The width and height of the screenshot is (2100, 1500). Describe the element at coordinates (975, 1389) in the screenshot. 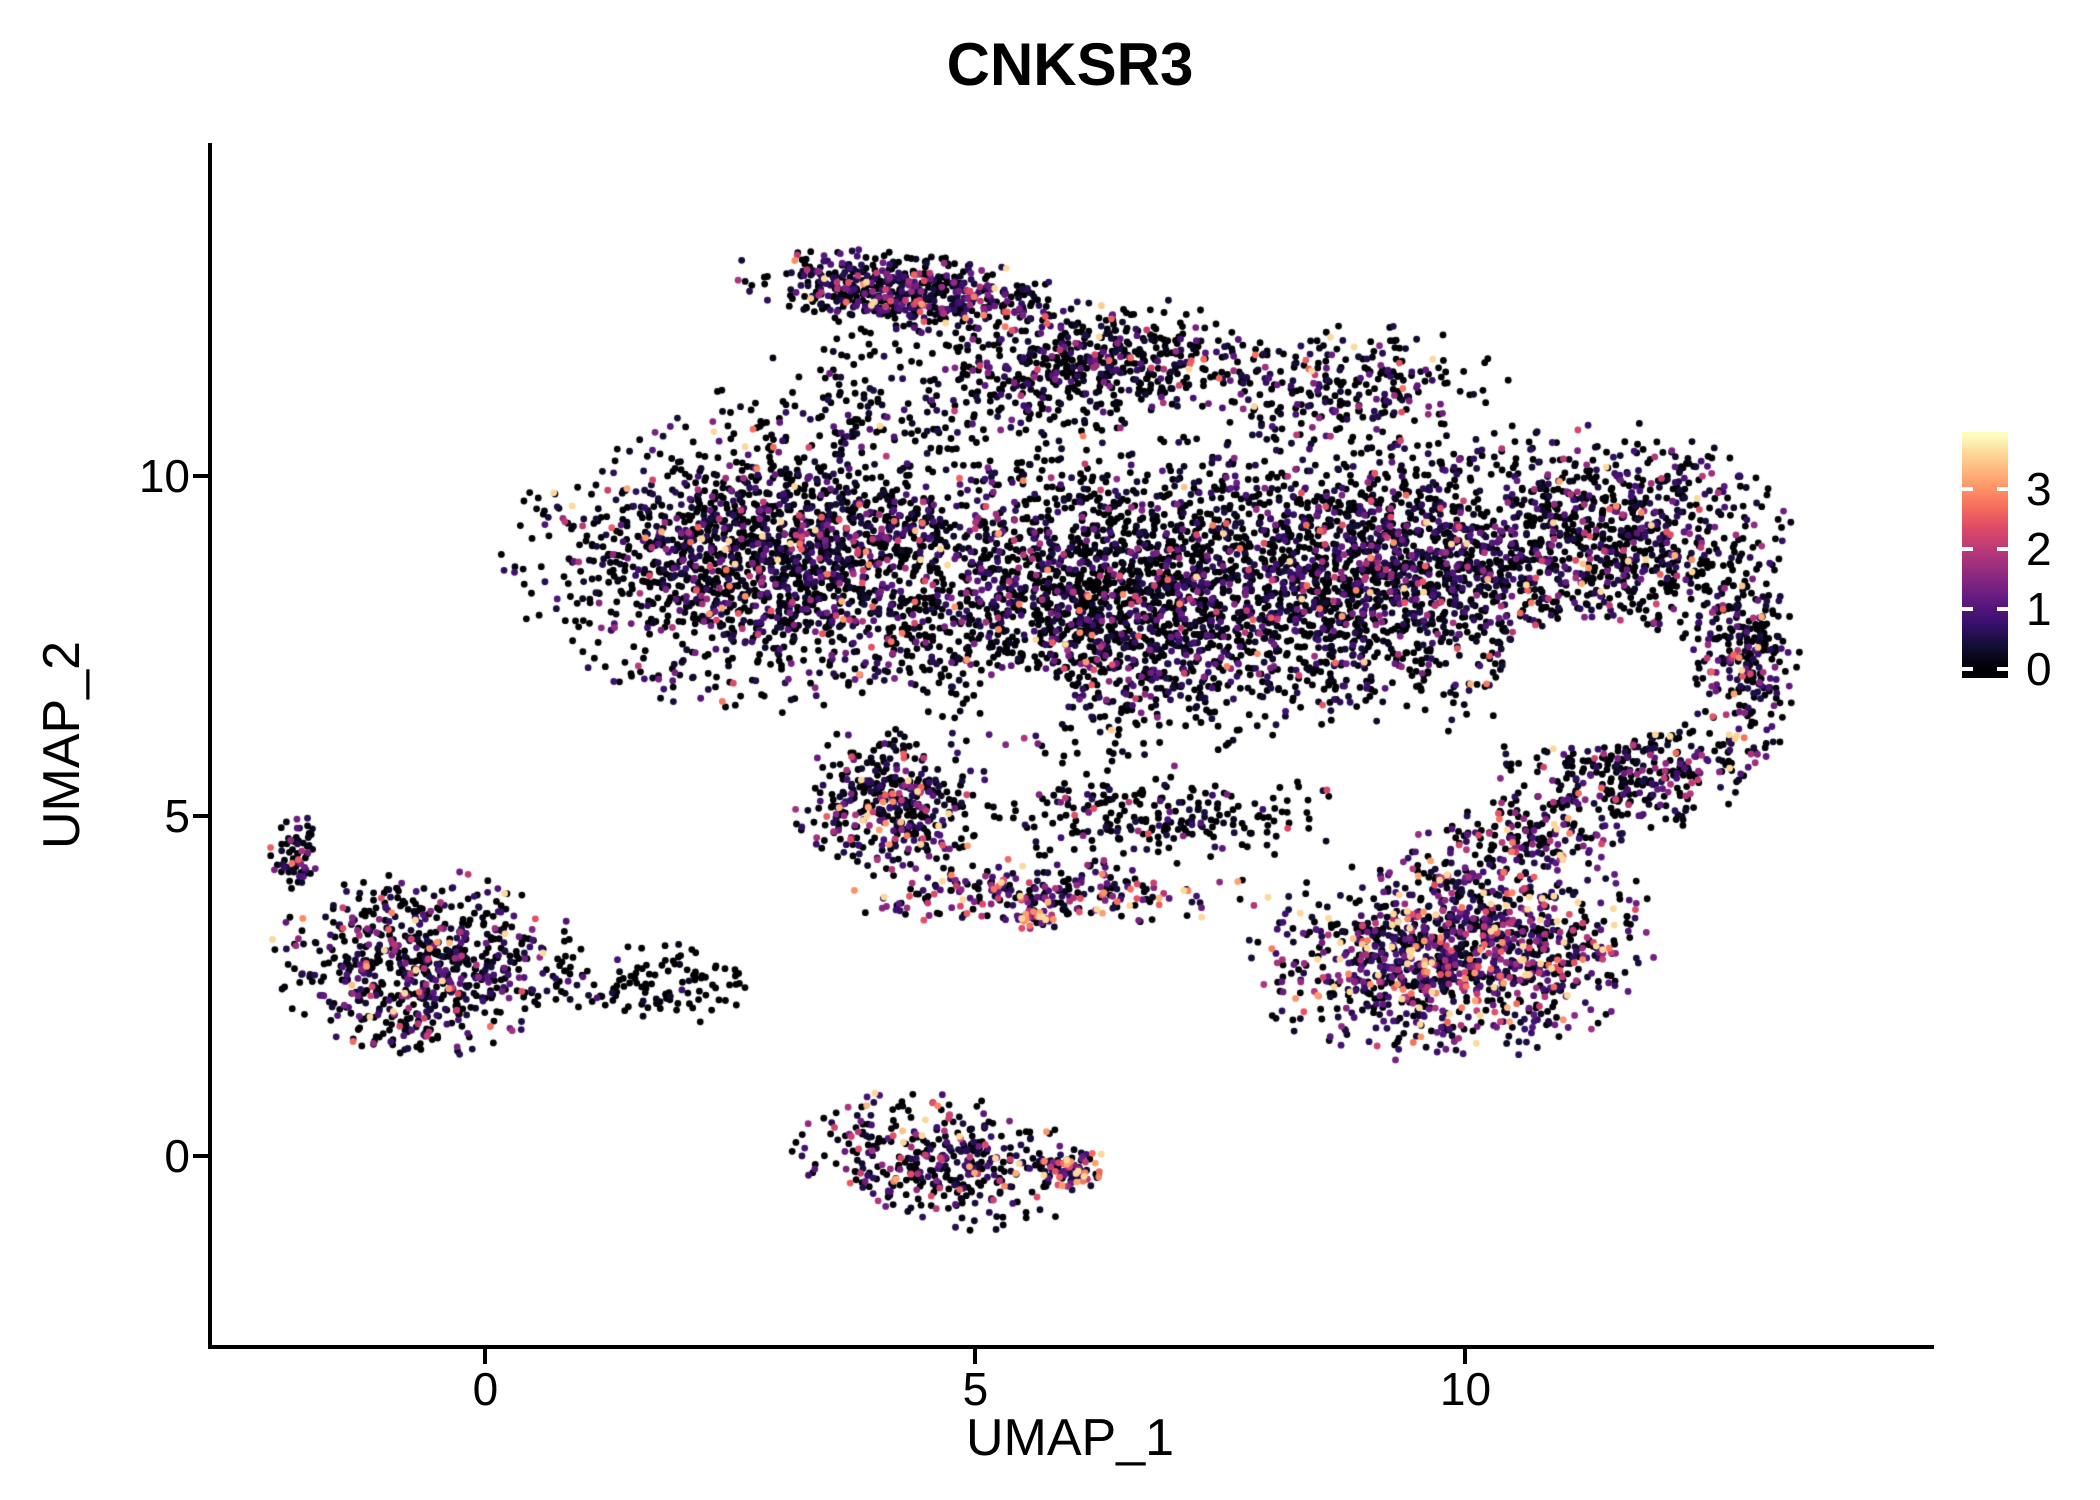

I see `x-tick-label: 5` at that location.